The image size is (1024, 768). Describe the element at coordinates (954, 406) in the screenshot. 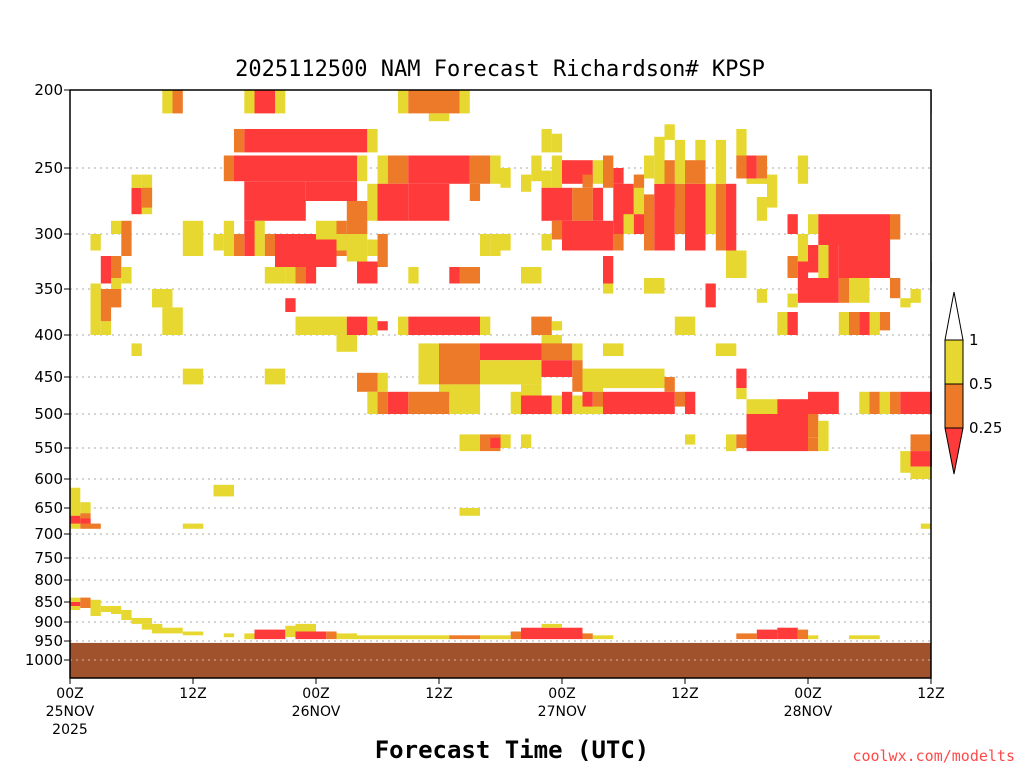

I see `legend-swatch-mid` at that location.